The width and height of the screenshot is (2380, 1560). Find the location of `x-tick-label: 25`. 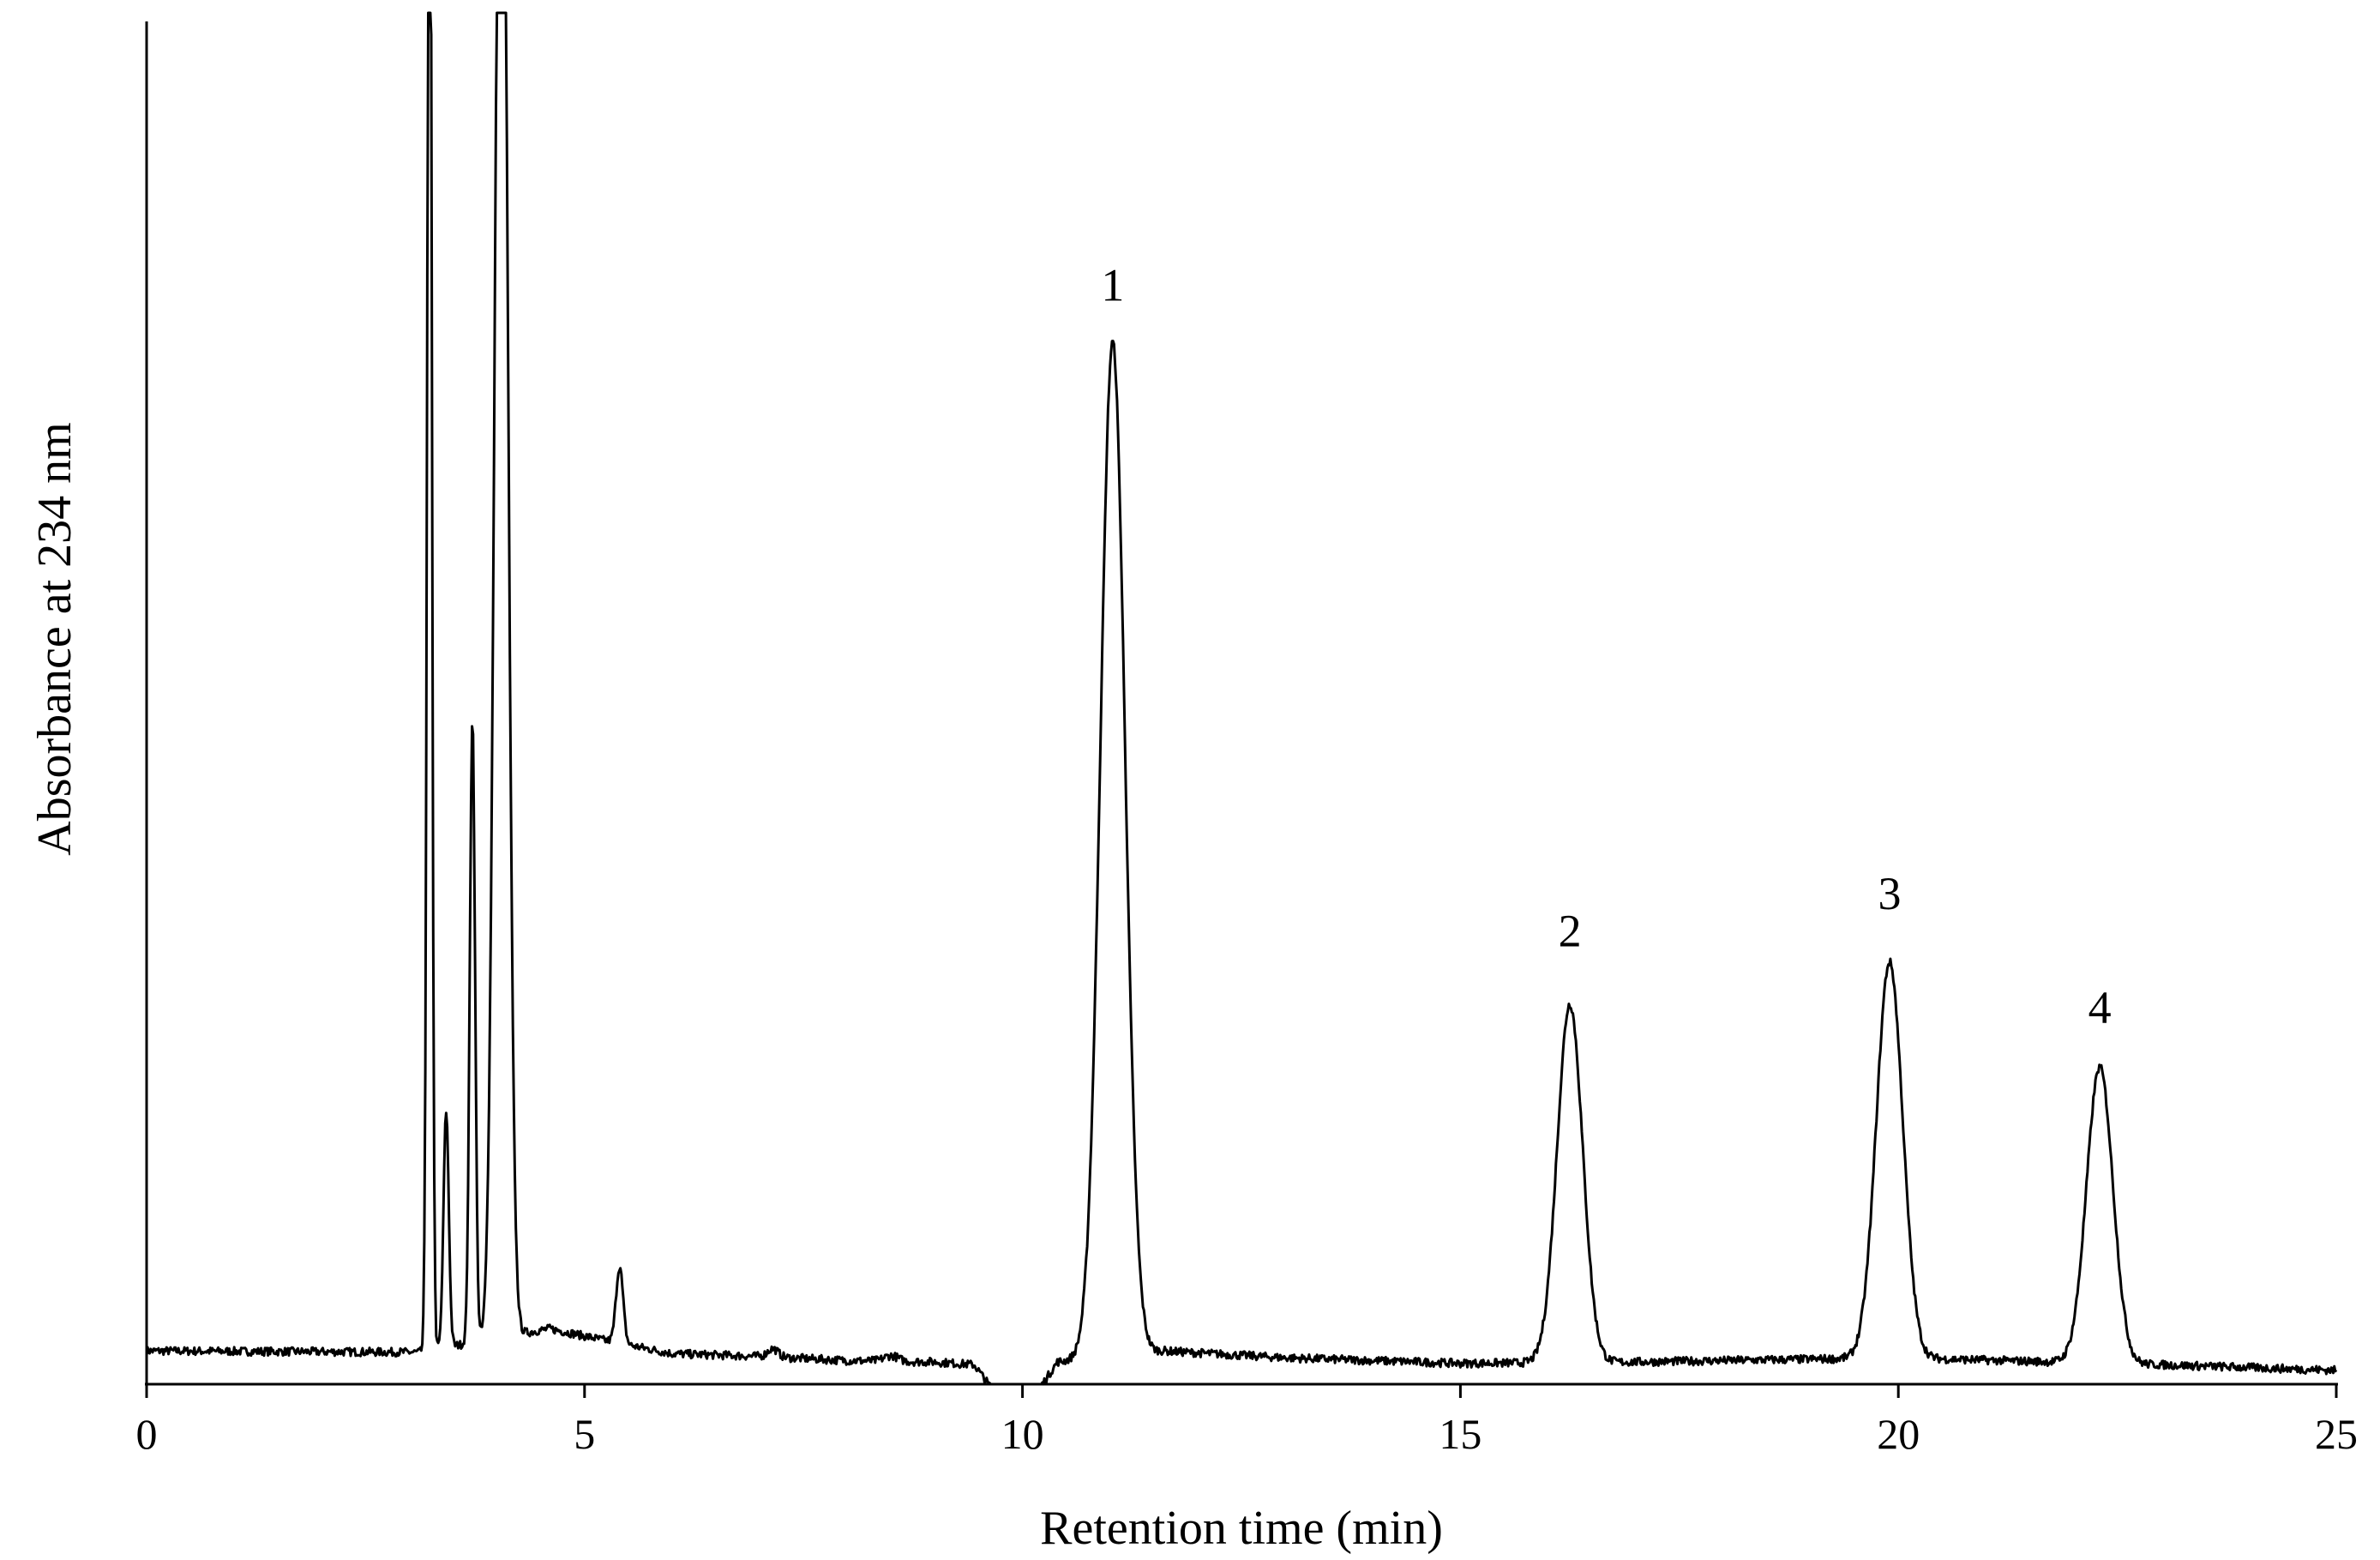

x-tick-label: 25 is located at coordinates (2336, 1434).